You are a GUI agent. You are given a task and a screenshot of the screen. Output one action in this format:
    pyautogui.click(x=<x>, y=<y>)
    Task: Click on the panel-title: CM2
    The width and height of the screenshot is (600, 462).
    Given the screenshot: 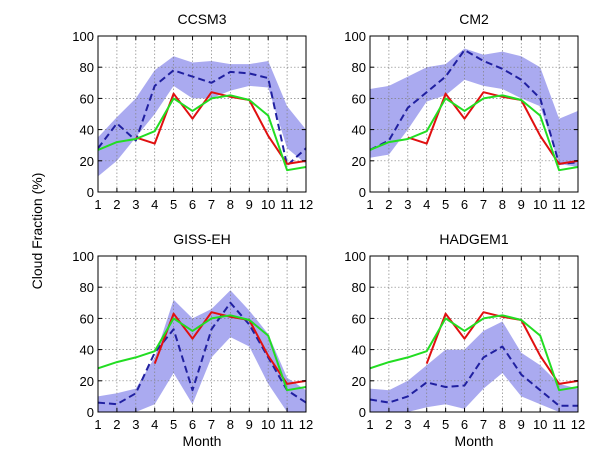 What is the action you would take?
    pyautogui.click(x=474, y=19)
    